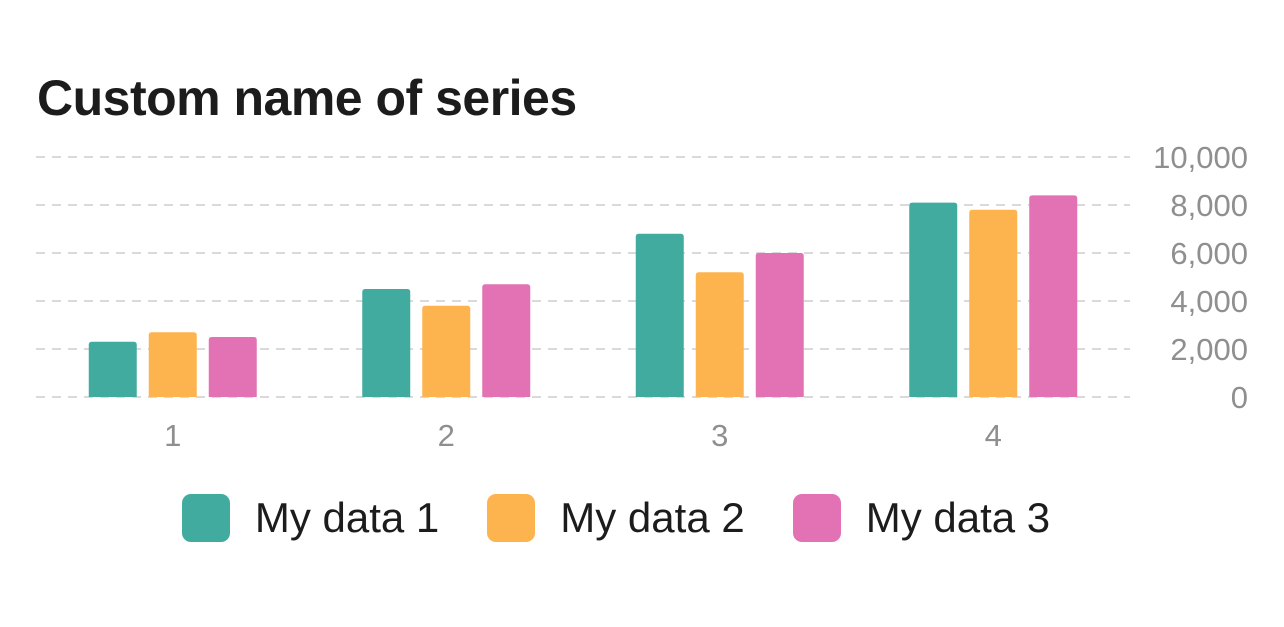 This screenshot has height=627, width=1284. I want to click on y-axis-ticks: 0 2,000 4,000 6,000 8,000 10,000, so click(1200, 277).